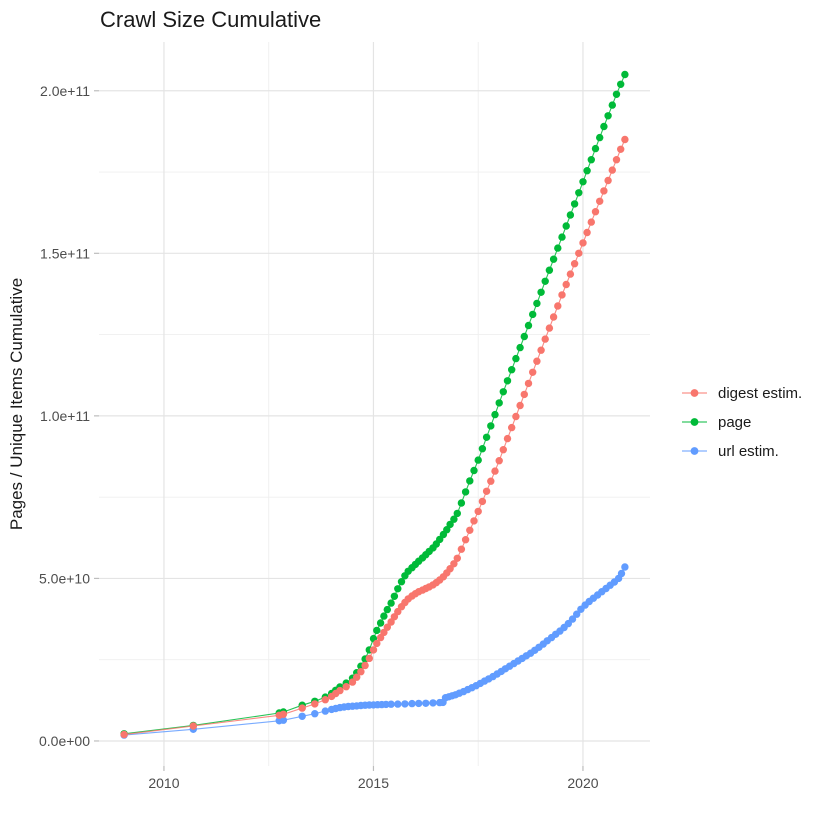  What do you see at coordinates (734, 422) in the screenshot?
I see `legend-label: page` at bounding box center [734, 422].